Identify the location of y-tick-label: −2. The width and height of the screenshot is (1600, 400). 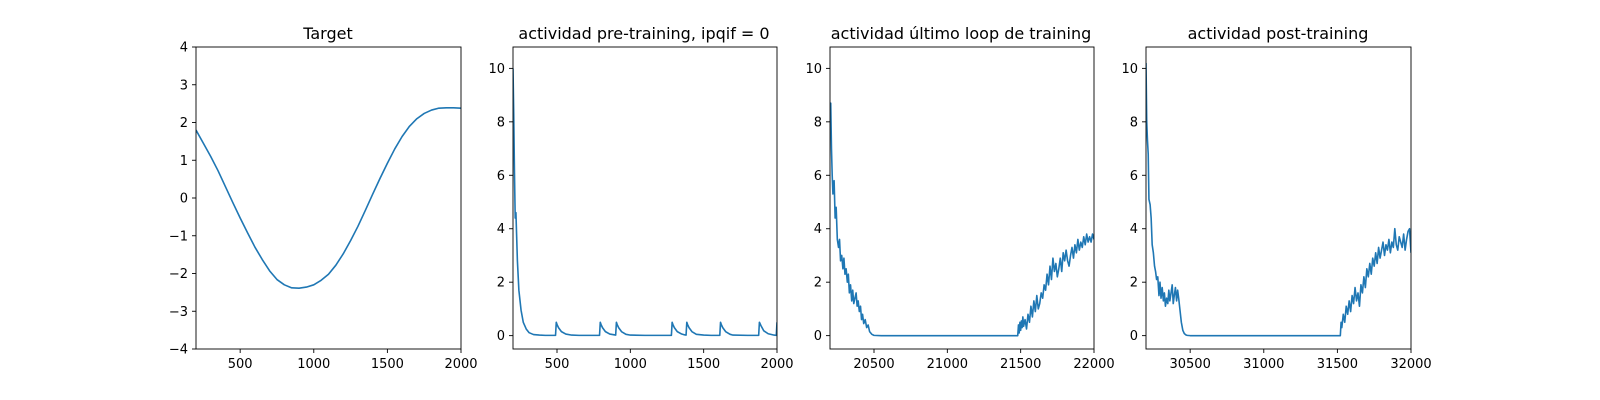
(178, 274).